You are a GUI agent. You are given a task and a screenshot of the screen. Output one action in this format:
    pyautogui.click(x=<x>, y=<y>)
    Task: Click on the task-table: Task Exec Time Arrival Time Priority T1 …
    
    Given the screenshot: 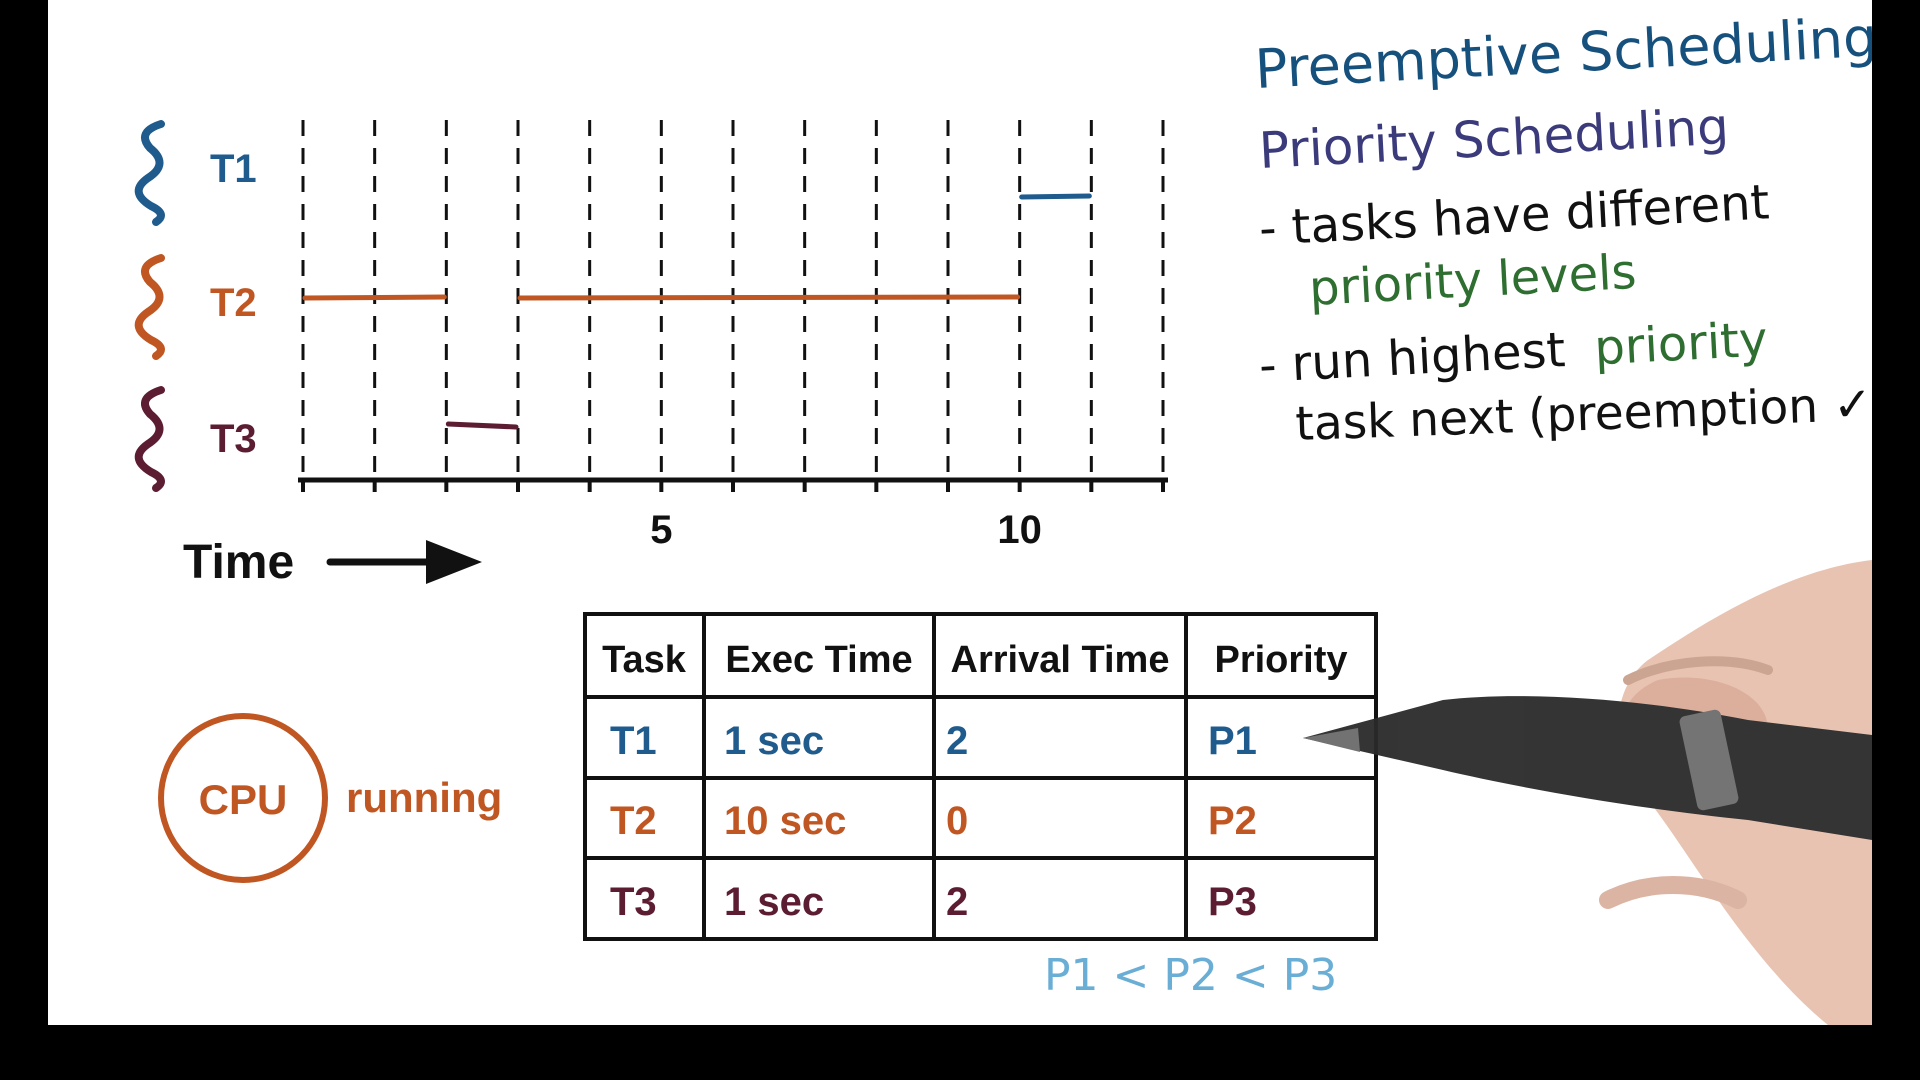 What is the action you would take?
    pyautogui.click(x=980, y=806)
    